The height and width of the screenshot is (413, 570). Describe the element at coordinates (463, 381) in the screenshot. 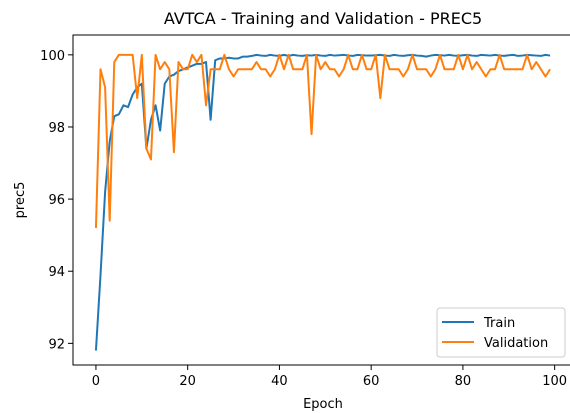

I see `x-tick-label: 80` at that location.